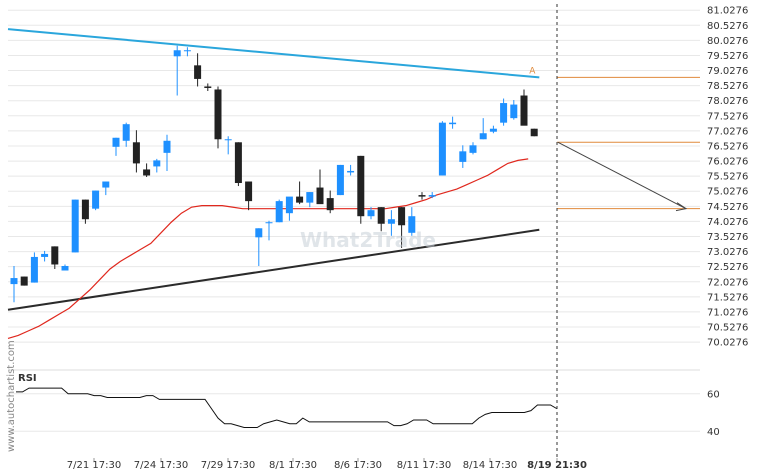  I want to click on price-tick-label: 75.5276, so click(727, 177).